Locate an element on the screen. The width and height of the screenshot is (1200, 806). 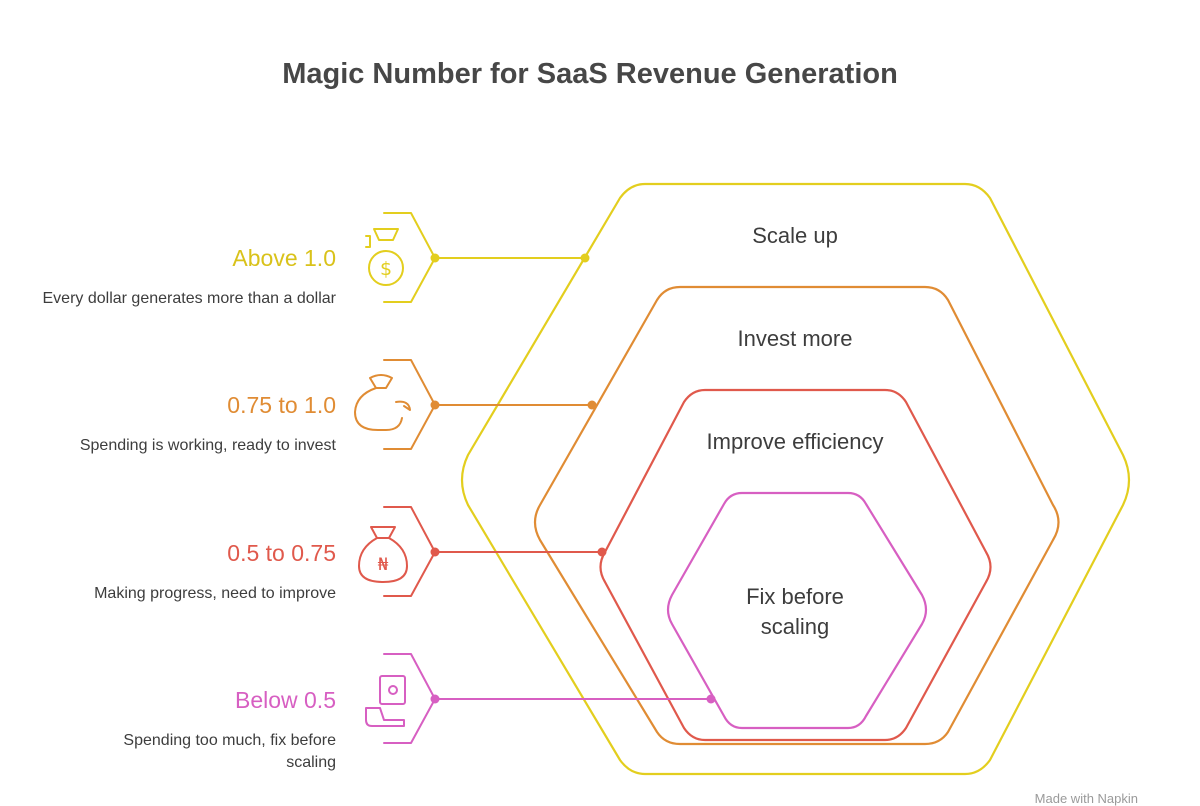
tier-label-05-to-075: 0.5 to 0.75 is located at coordinates (281, 553).